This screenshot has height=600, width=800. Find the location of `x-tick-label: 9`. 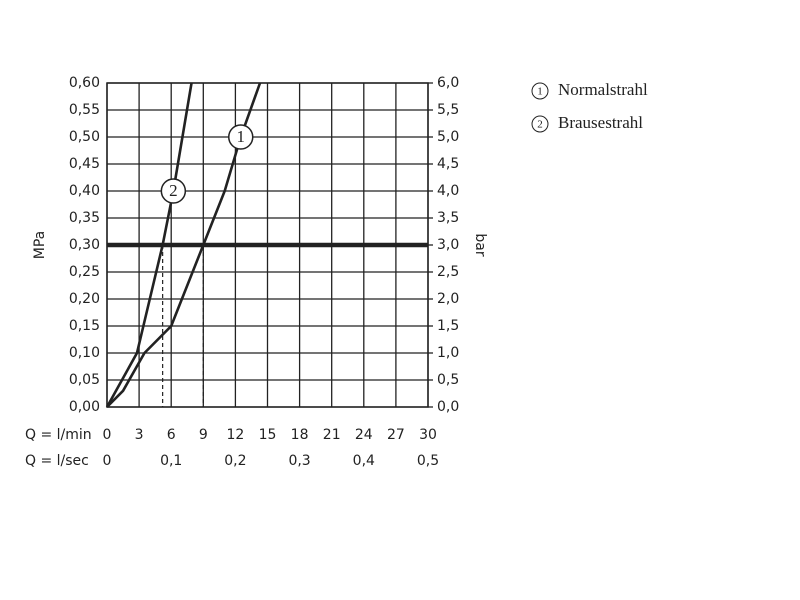

x-tick-label: 9 is located at coordinates (203, 435).